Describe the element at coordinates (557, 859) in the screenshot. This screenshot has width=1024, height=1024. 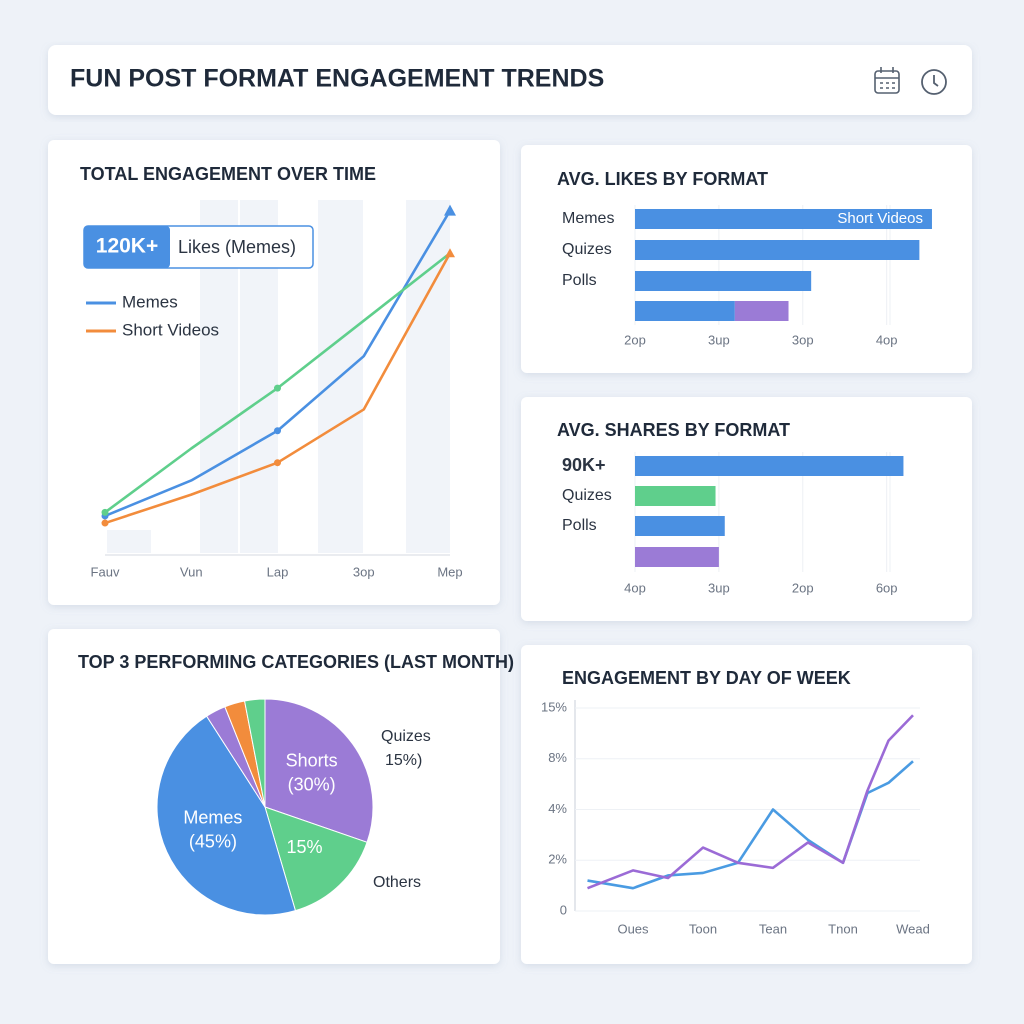
I see `y-tick-label: 2%` at that location.